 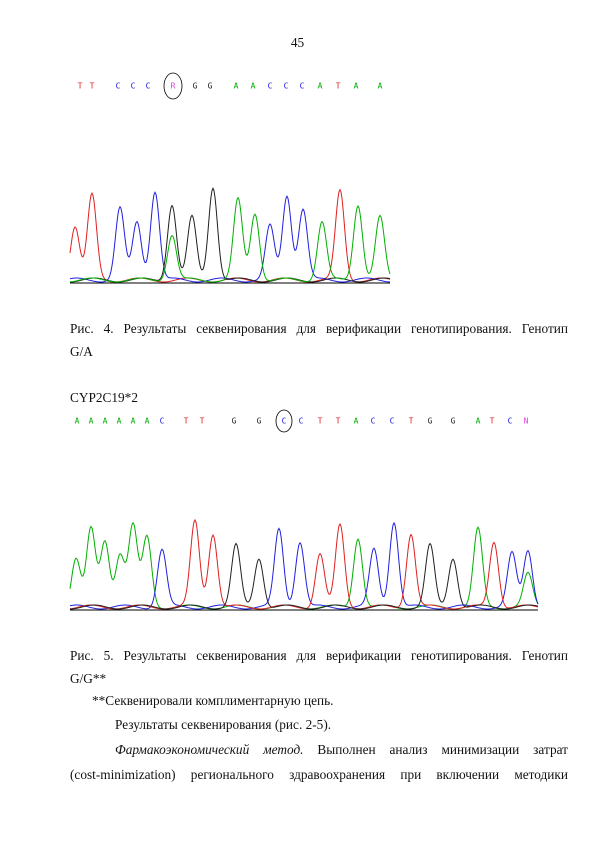 I want to click on paragraph: **Секвенировали комплиментарную цепь., so click(x=213, y=700).